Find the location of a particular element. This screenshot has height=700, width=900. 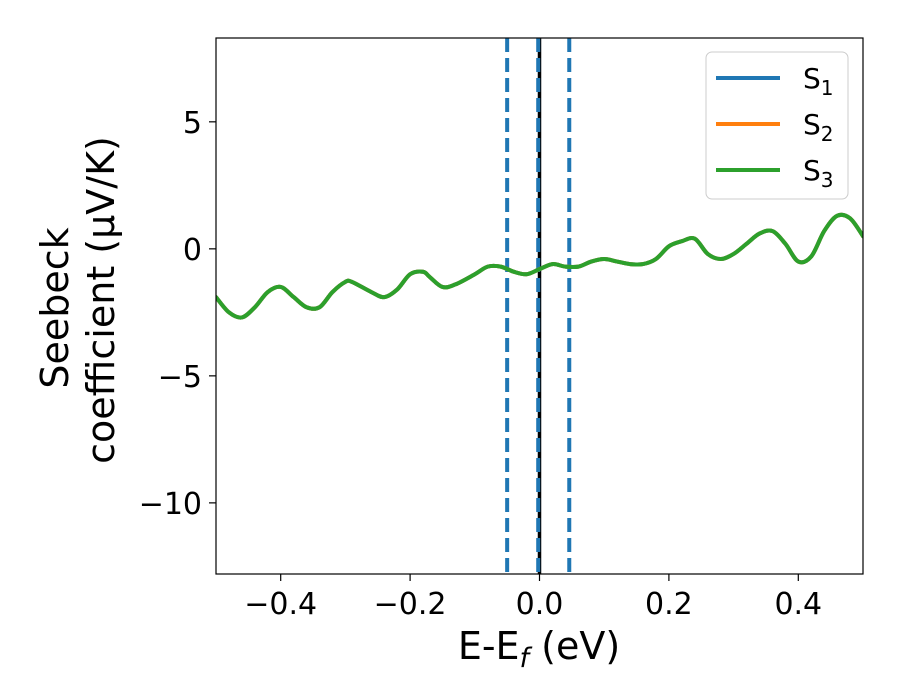

legend-label-3: S3 is located at coordinates (818, 173).